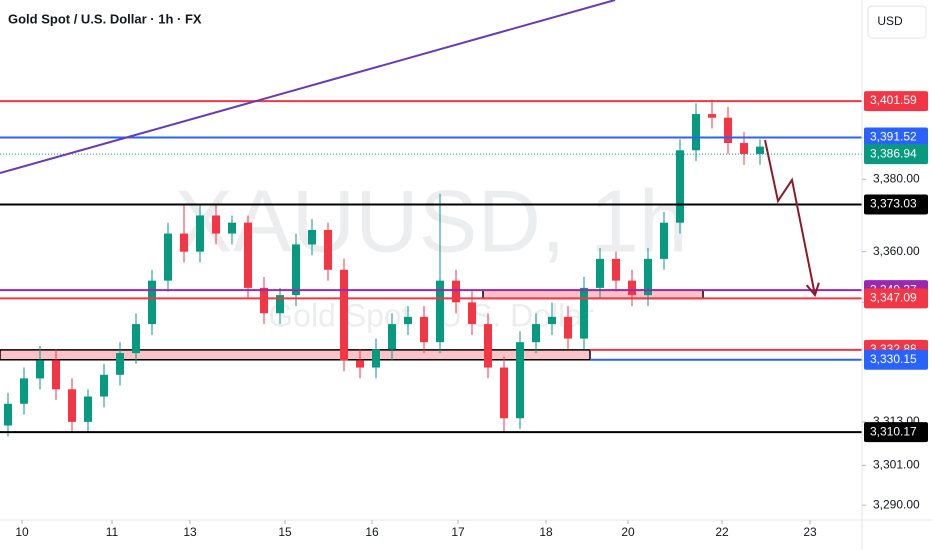  I want to click on level-label: 3,330.15, so click(893, 359).